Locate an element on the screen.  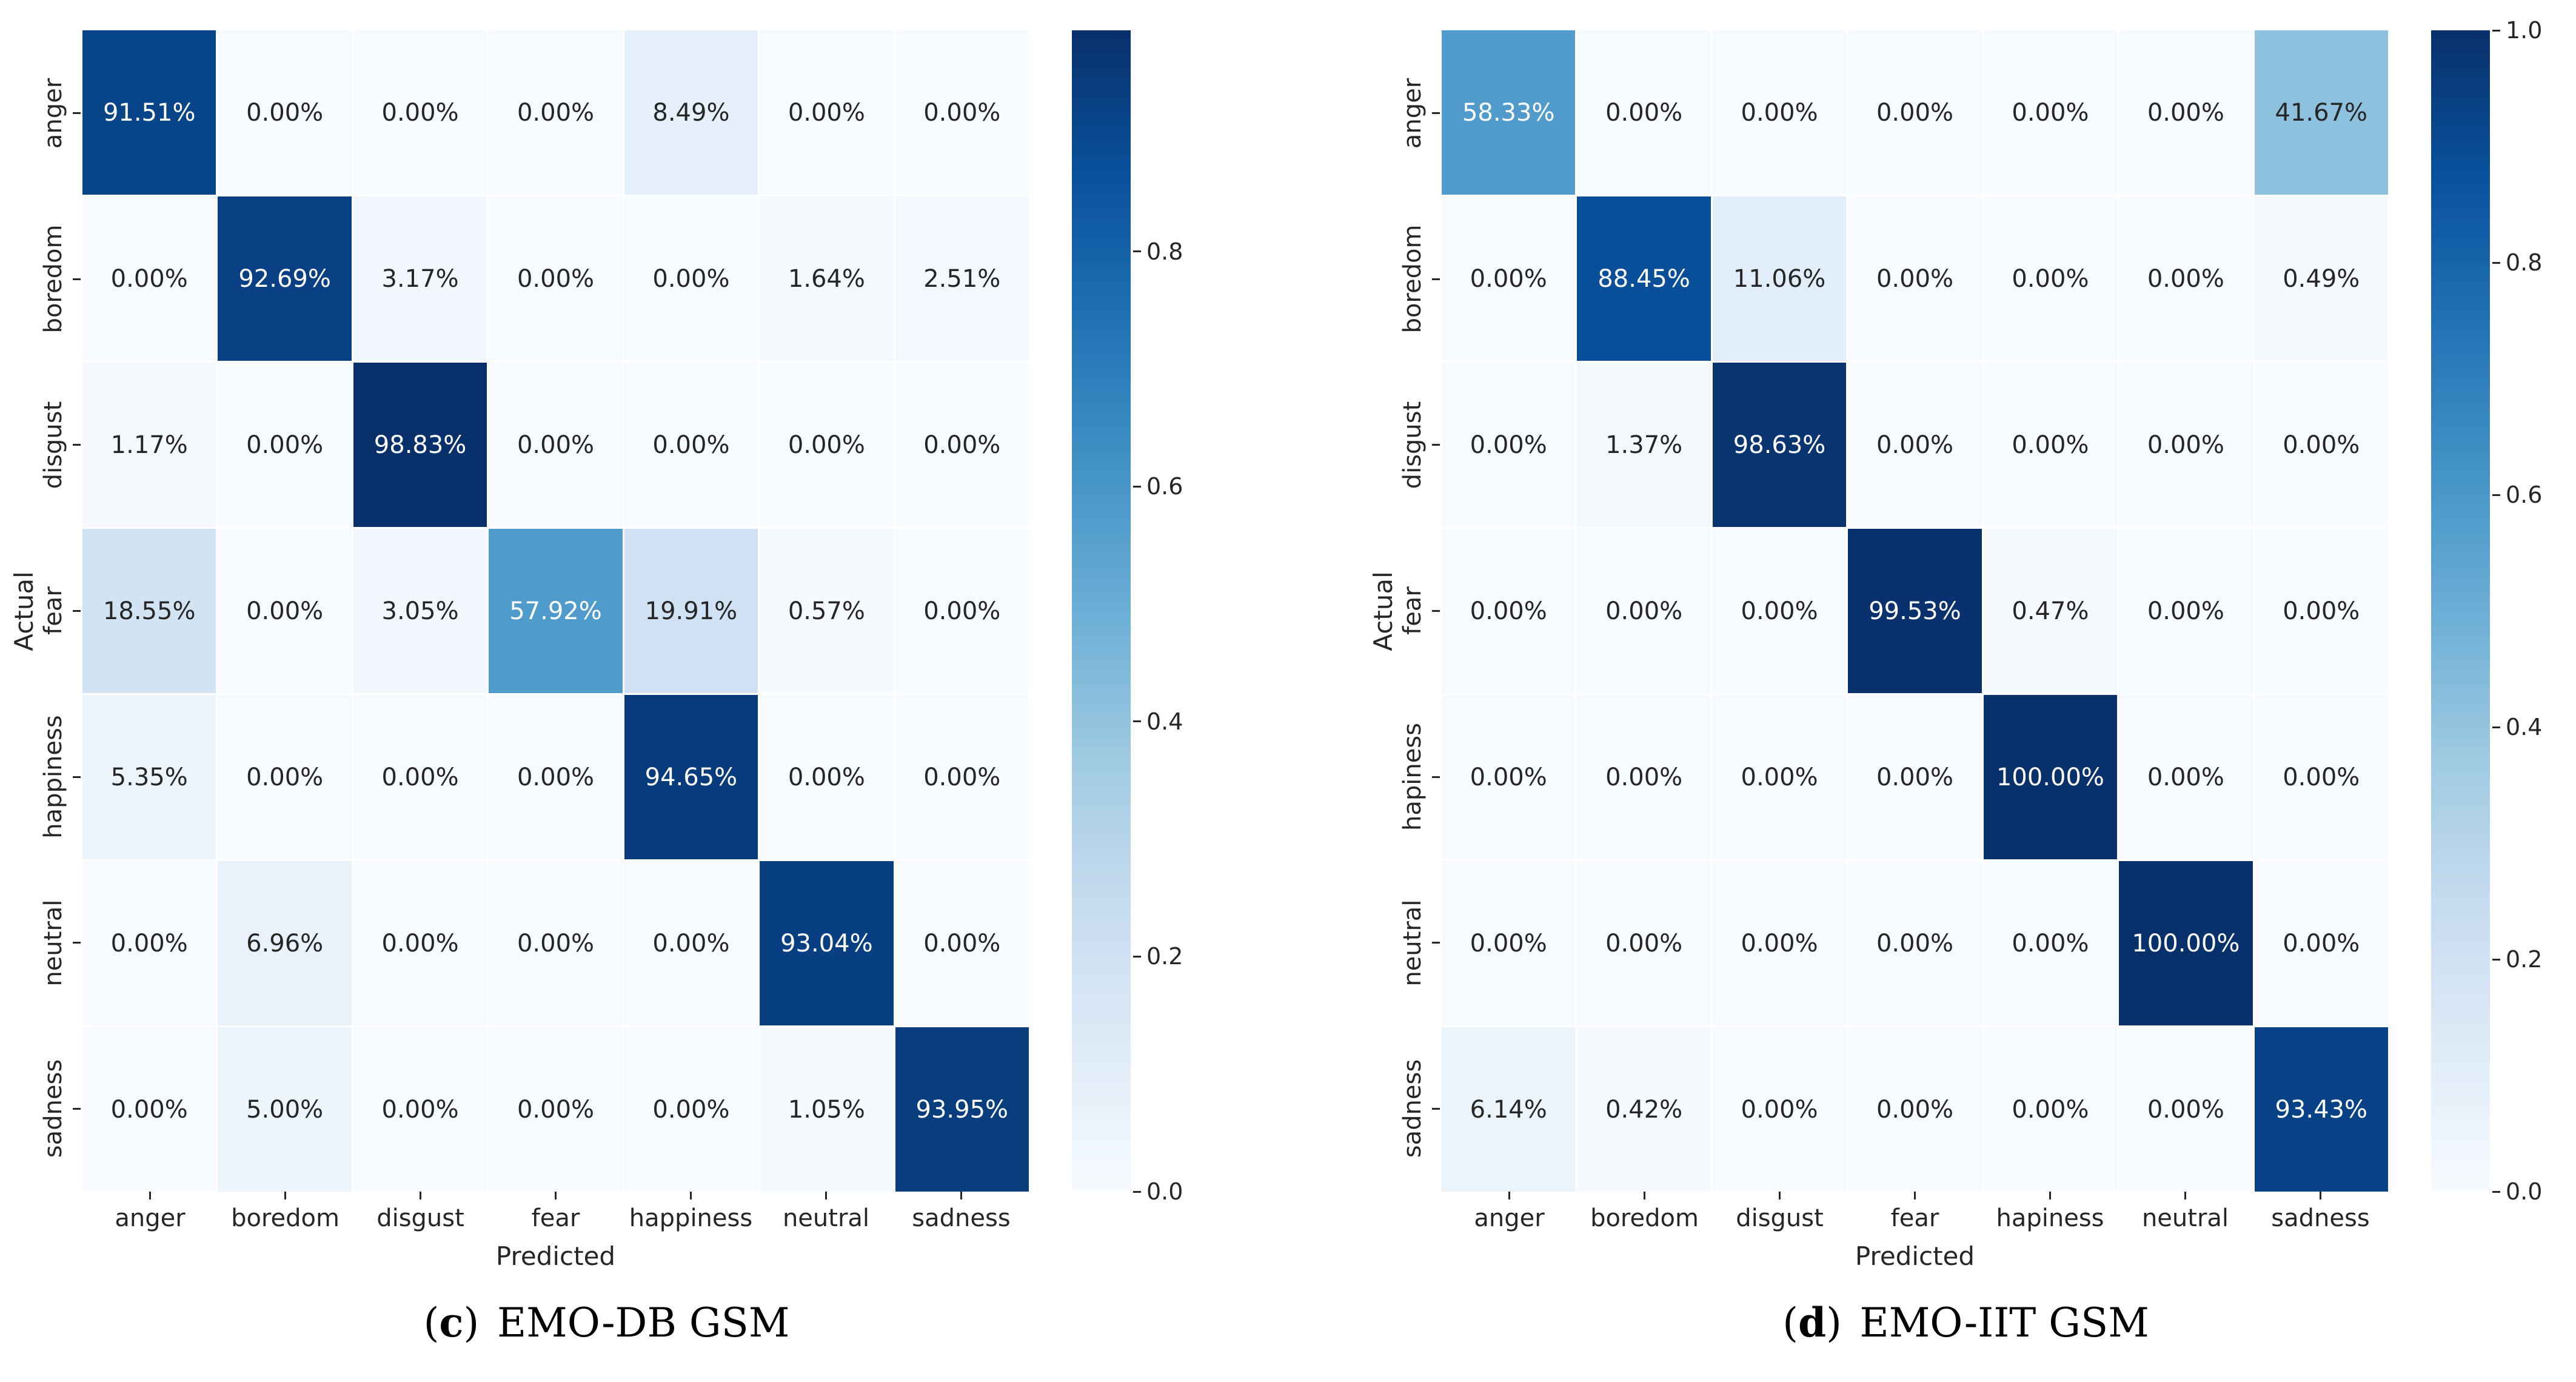
y-tick-label: neutral is located at coordinates (1412, 943).